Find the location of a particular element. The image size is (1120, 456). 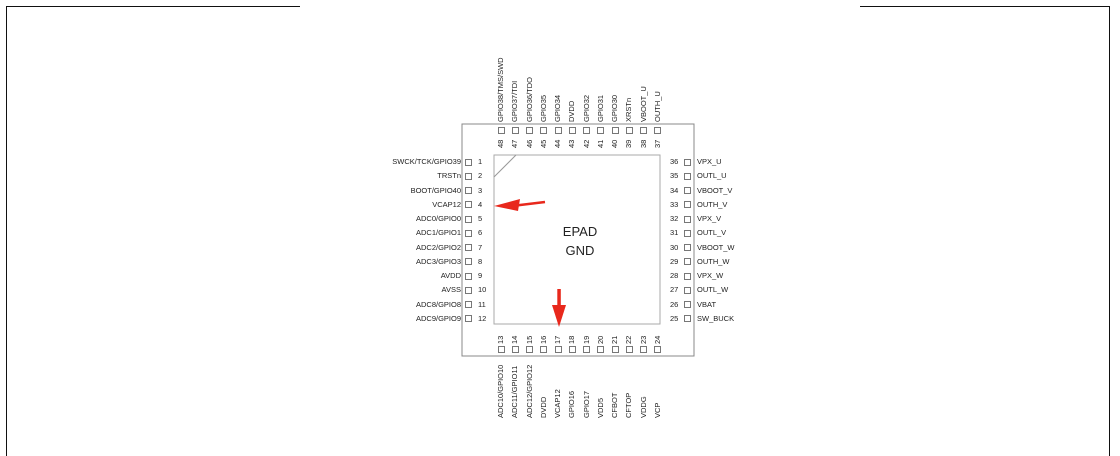

pin-number: 39 is located at coordinates (629, 143).